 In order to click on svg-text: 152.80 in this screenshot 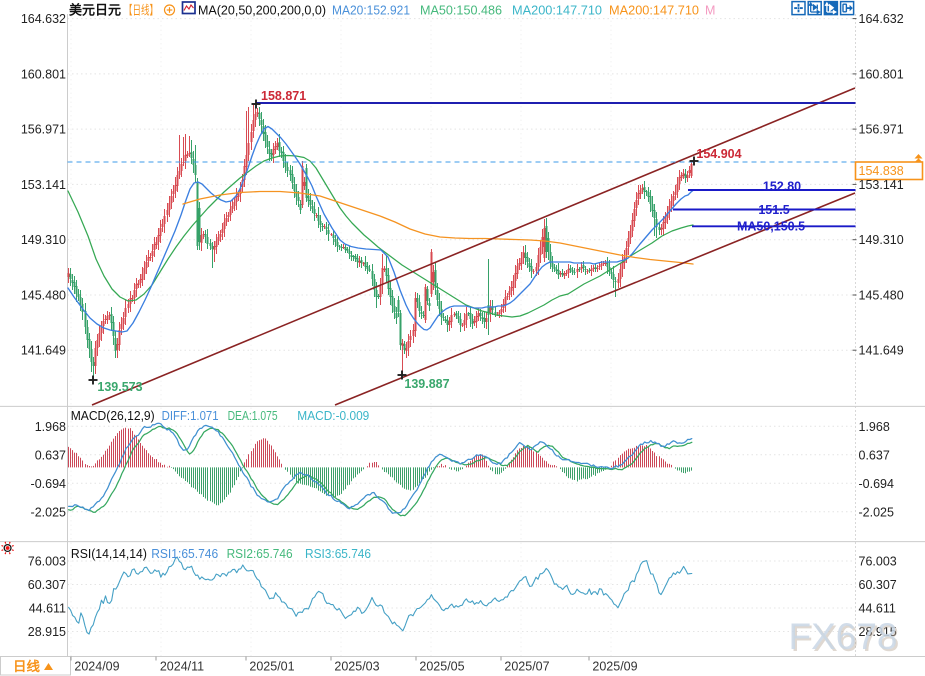, I will do `click(782, 187)`.